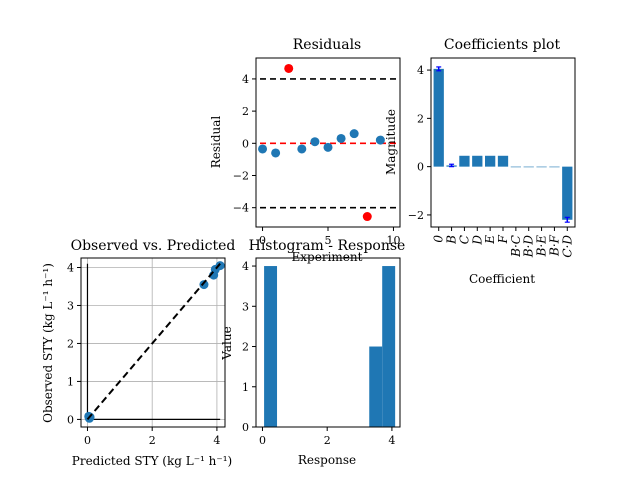  What do you see at coordinates (241, 208) in the screenshot?
I see `residuals-ytick-label: −4` at bounding box center [241, 208].